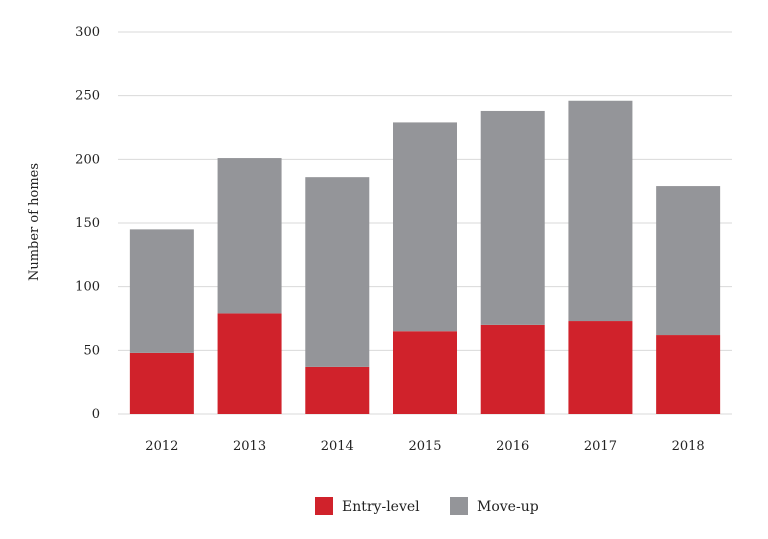 Image resolution: width=768 pixels, height=539 pixels. I want to click on y-tick-label: 250, so click(87, 96).